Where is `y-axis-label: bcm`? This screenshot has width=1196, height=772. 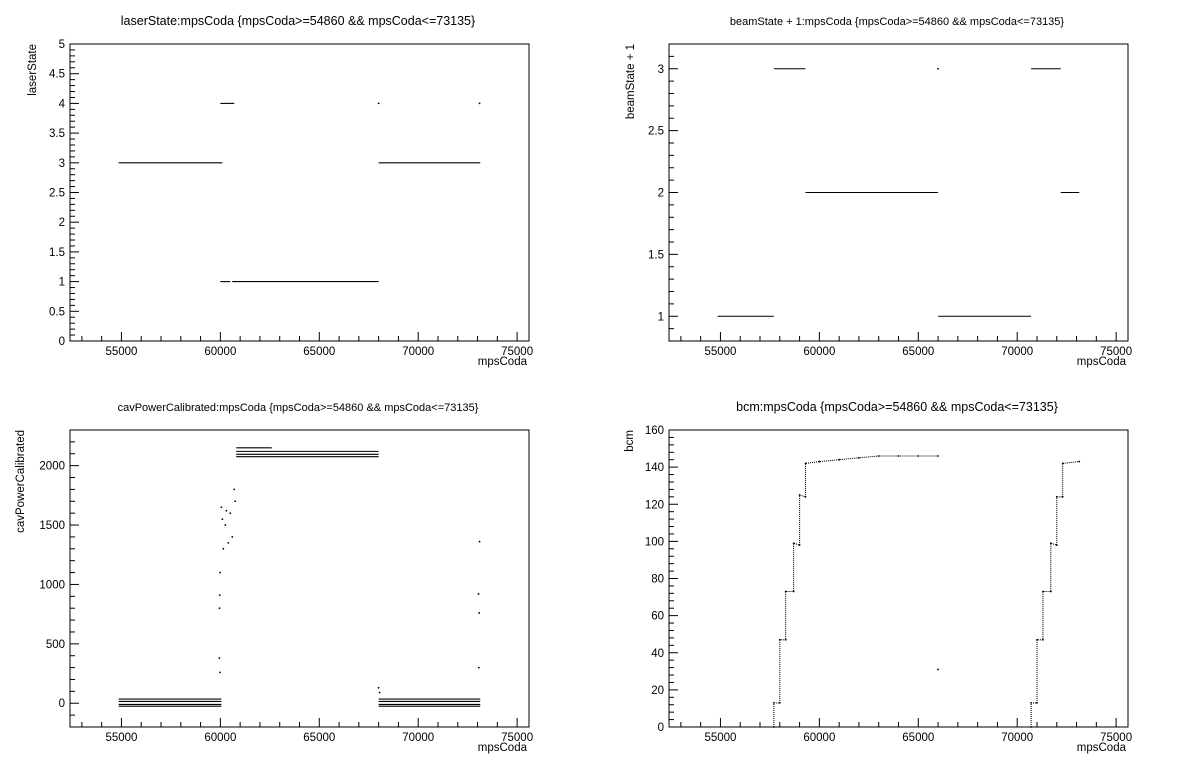
y-axis-label: bcm is located at coordinates (630, 441).